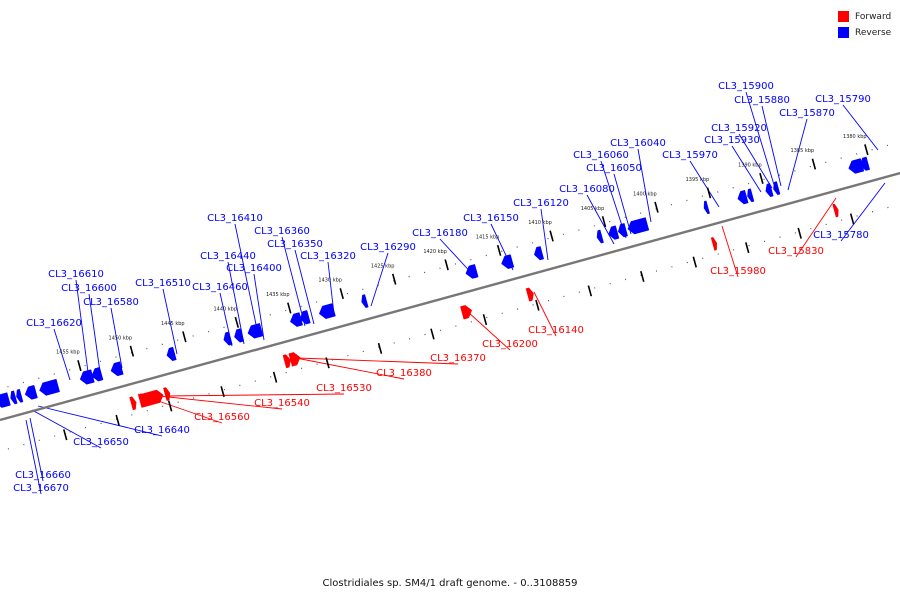 This screenshot has height=600, width=900. Describe the element at coordinates (41, 488) in the screenshot. I see `gene-label-cl3-16670: CL3_16670` at that location.